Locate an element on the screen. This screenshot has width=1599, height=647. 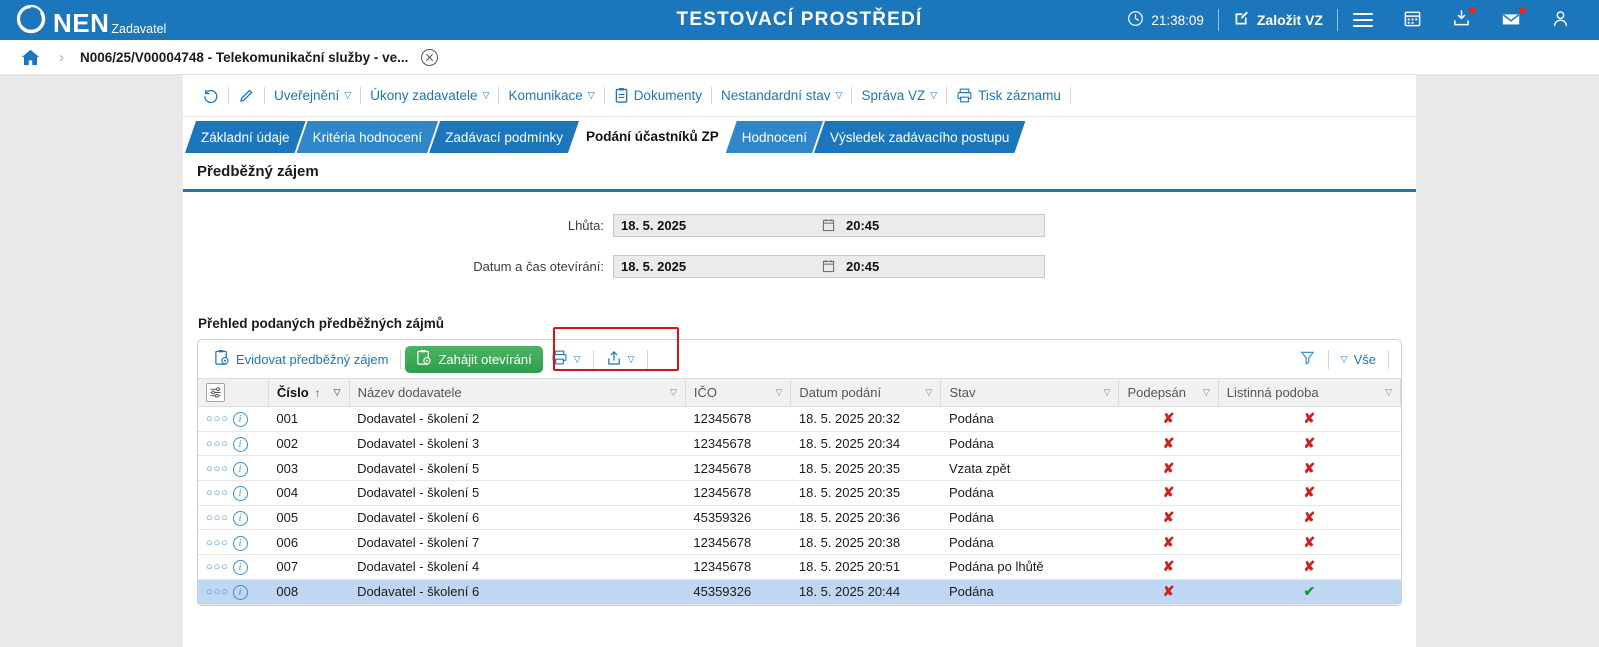
tab-label: Výsledek zadávacího postupu is located at coordinates (920, 137).